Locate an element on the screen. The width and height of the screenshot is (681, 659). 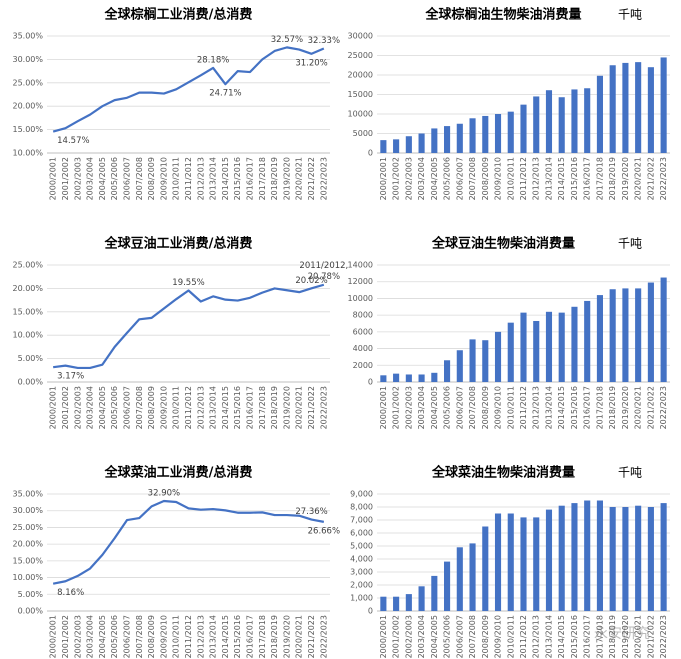
y-tick-label: 8000 is located at coordinates (363, 315).